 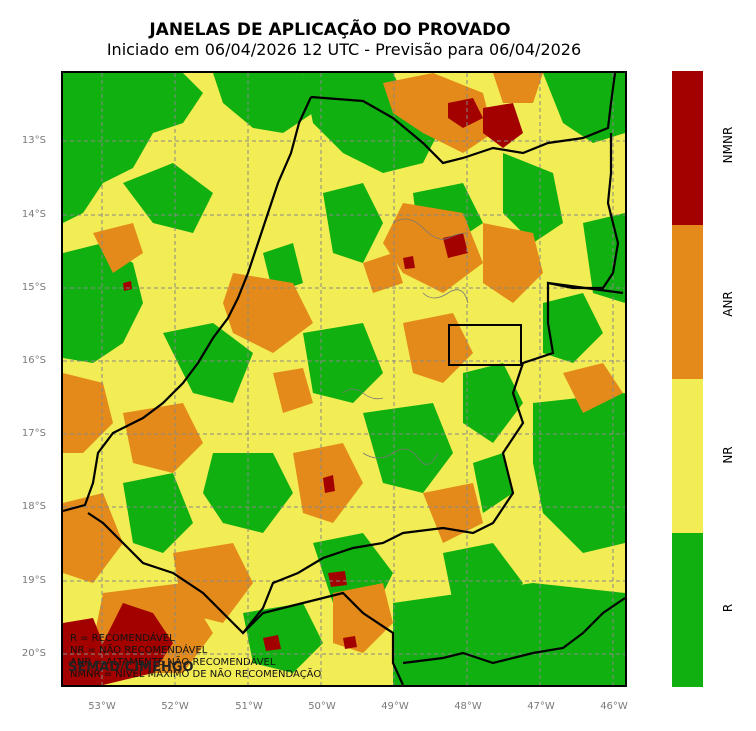 I want to click on colorbar-r, so click(x=687, y=610).